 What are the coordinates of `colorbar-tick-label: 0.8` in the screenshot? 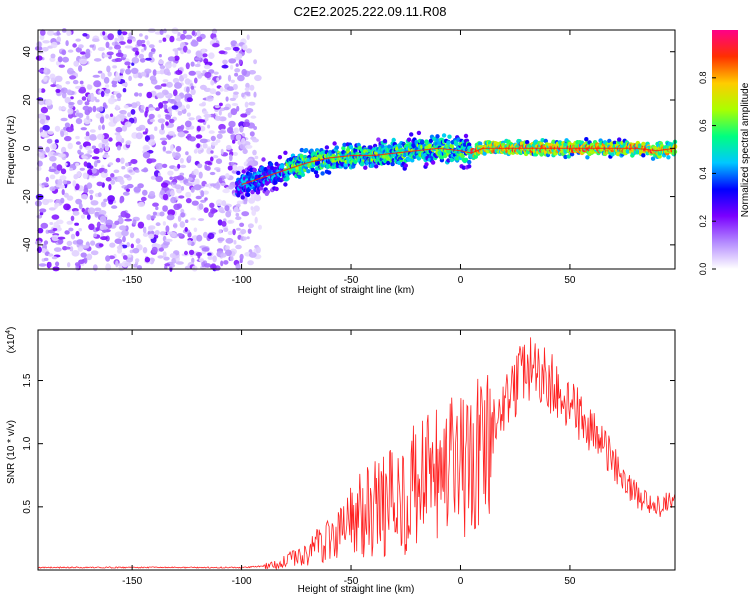 It's located at (703, 78).